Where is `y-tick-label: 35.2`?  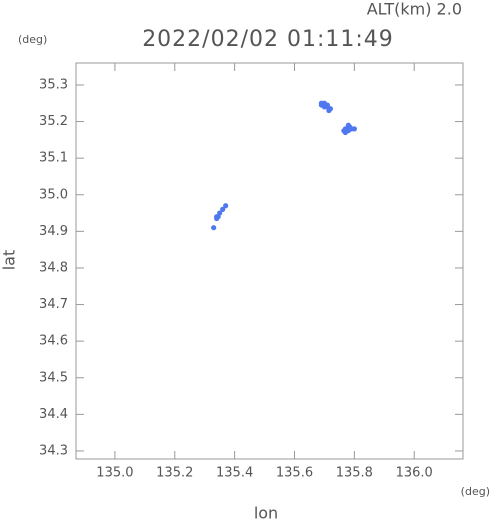 y-tick-label: 35.2 is located at coordinates (53, 121).